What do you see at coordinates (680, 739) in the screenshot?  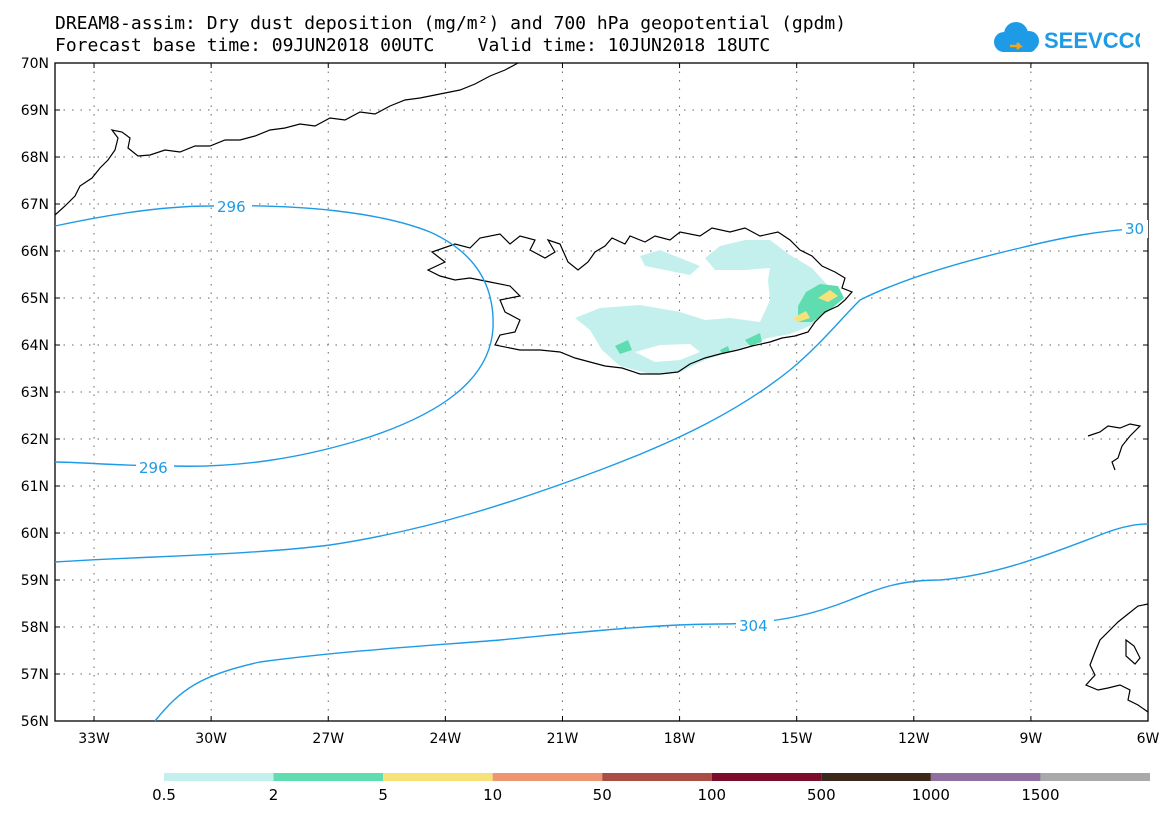 I see `lon-label: 18W` at bounding box center [680, 739].